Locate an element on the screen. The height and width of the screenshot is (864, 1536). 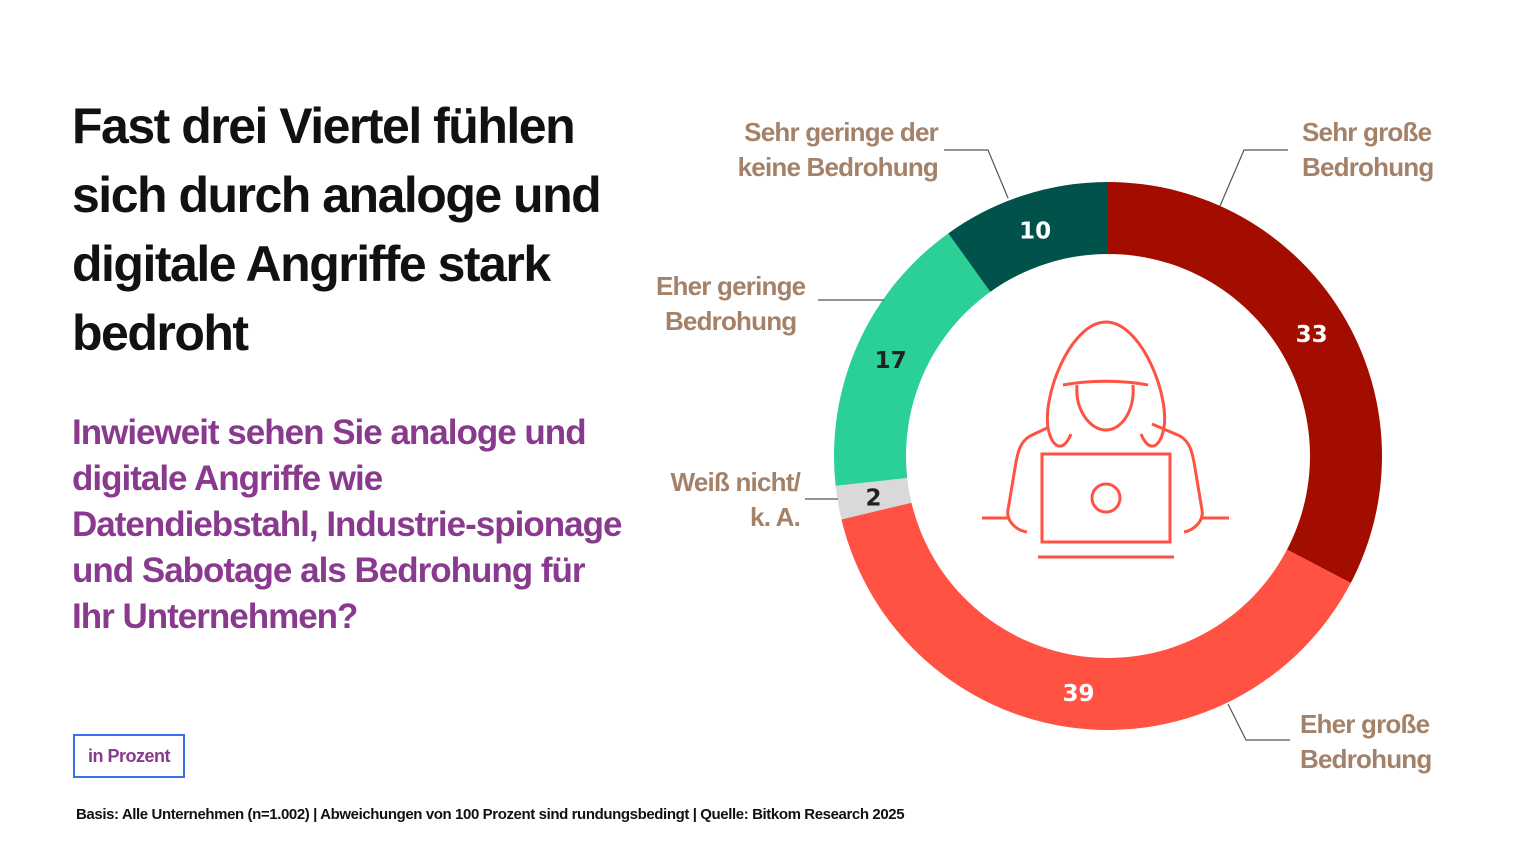
hacker-laptop-icon is located at coordinates (1105, 439).